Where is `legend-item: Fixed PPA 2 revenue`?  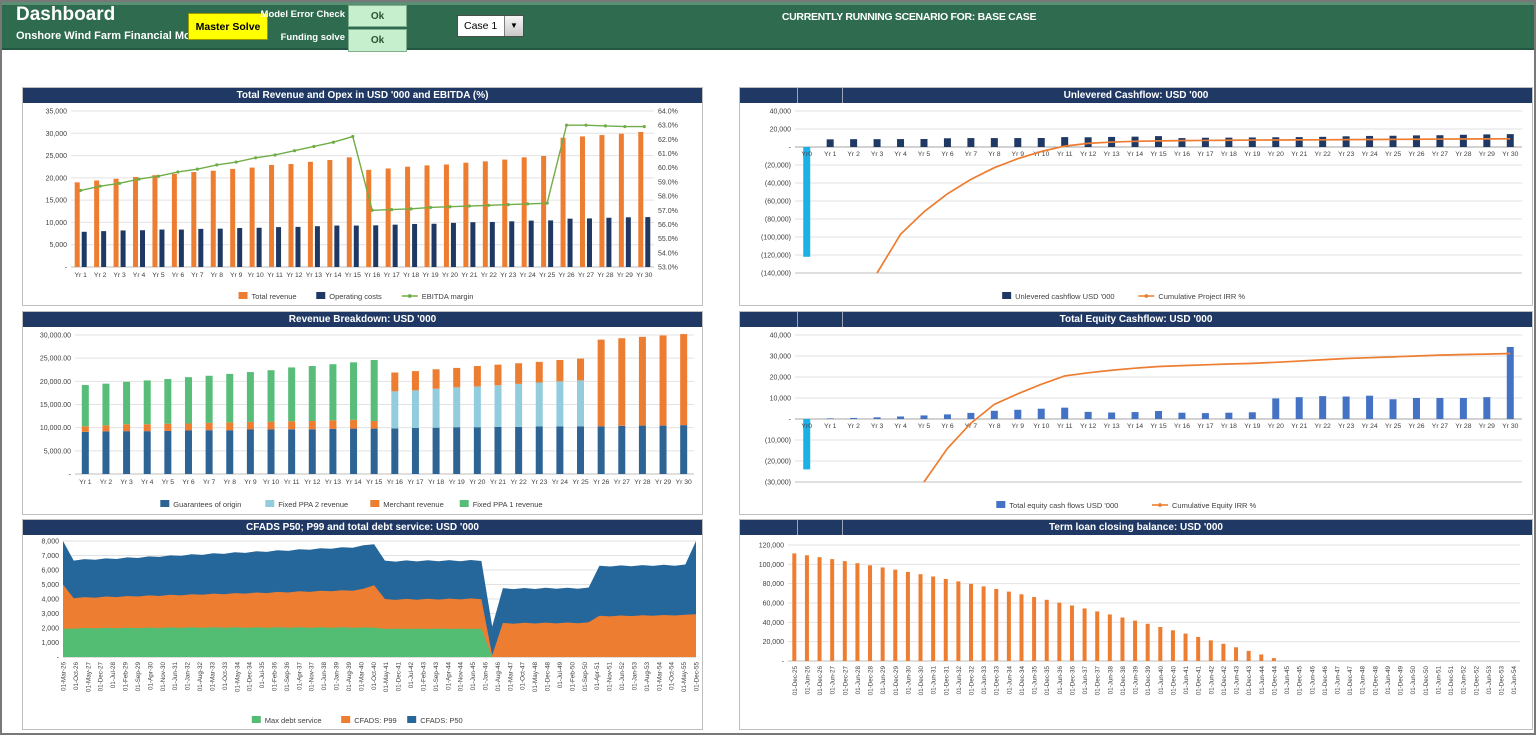
legend-item: Fixed PPA 2 revenue is located at coordinates (306, 504).